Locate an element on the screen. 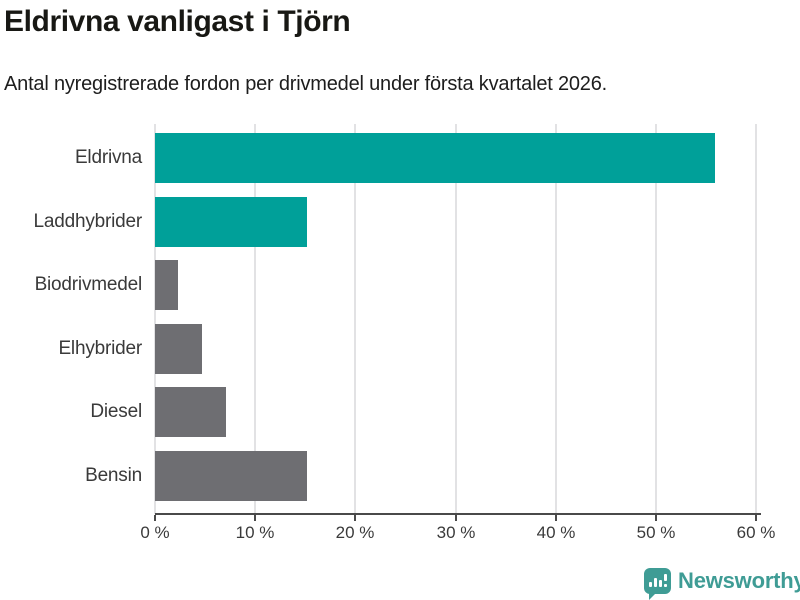 This screenshot has height=600, width=800. newsworthy-logo-icon is located at coordinates (657, 584).